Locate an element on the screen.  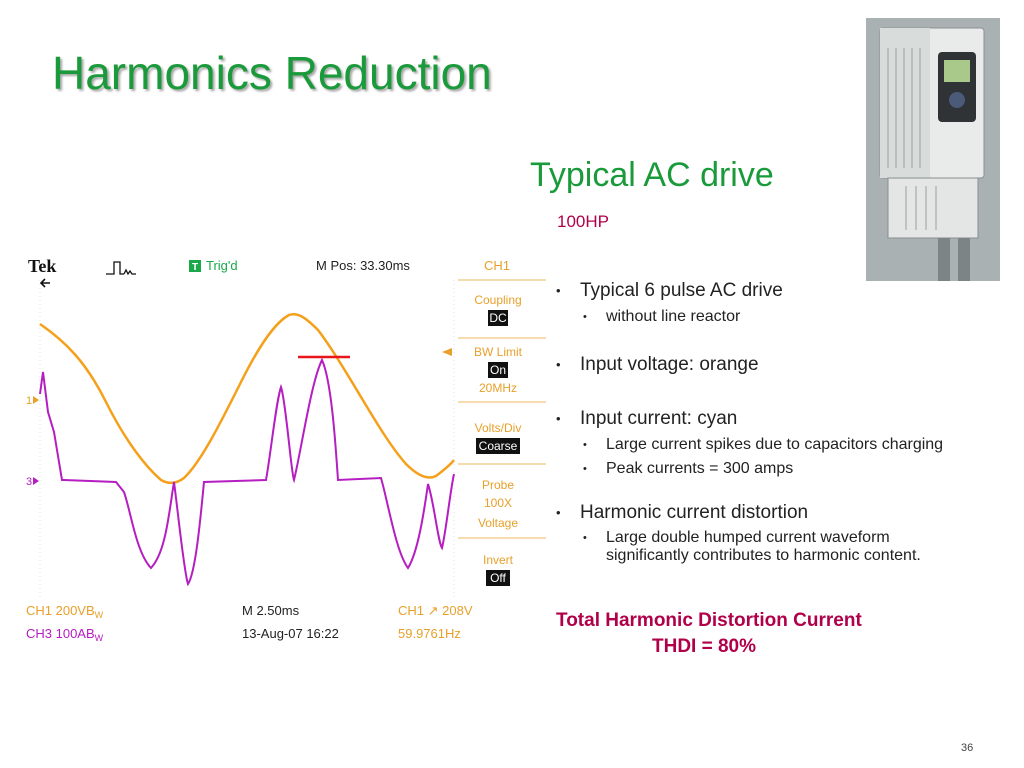
trigger-readout: CH1 ↗ 208V is located at coordinates (435, 610).